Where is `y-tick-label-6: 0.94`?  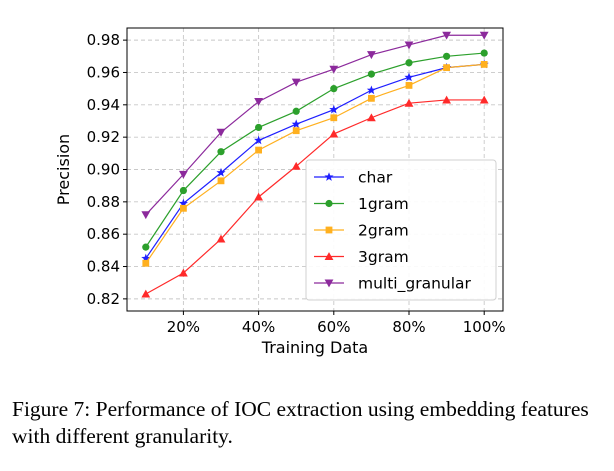
y-tick-label-6: 0.94 is located at coordinates (103, 105).